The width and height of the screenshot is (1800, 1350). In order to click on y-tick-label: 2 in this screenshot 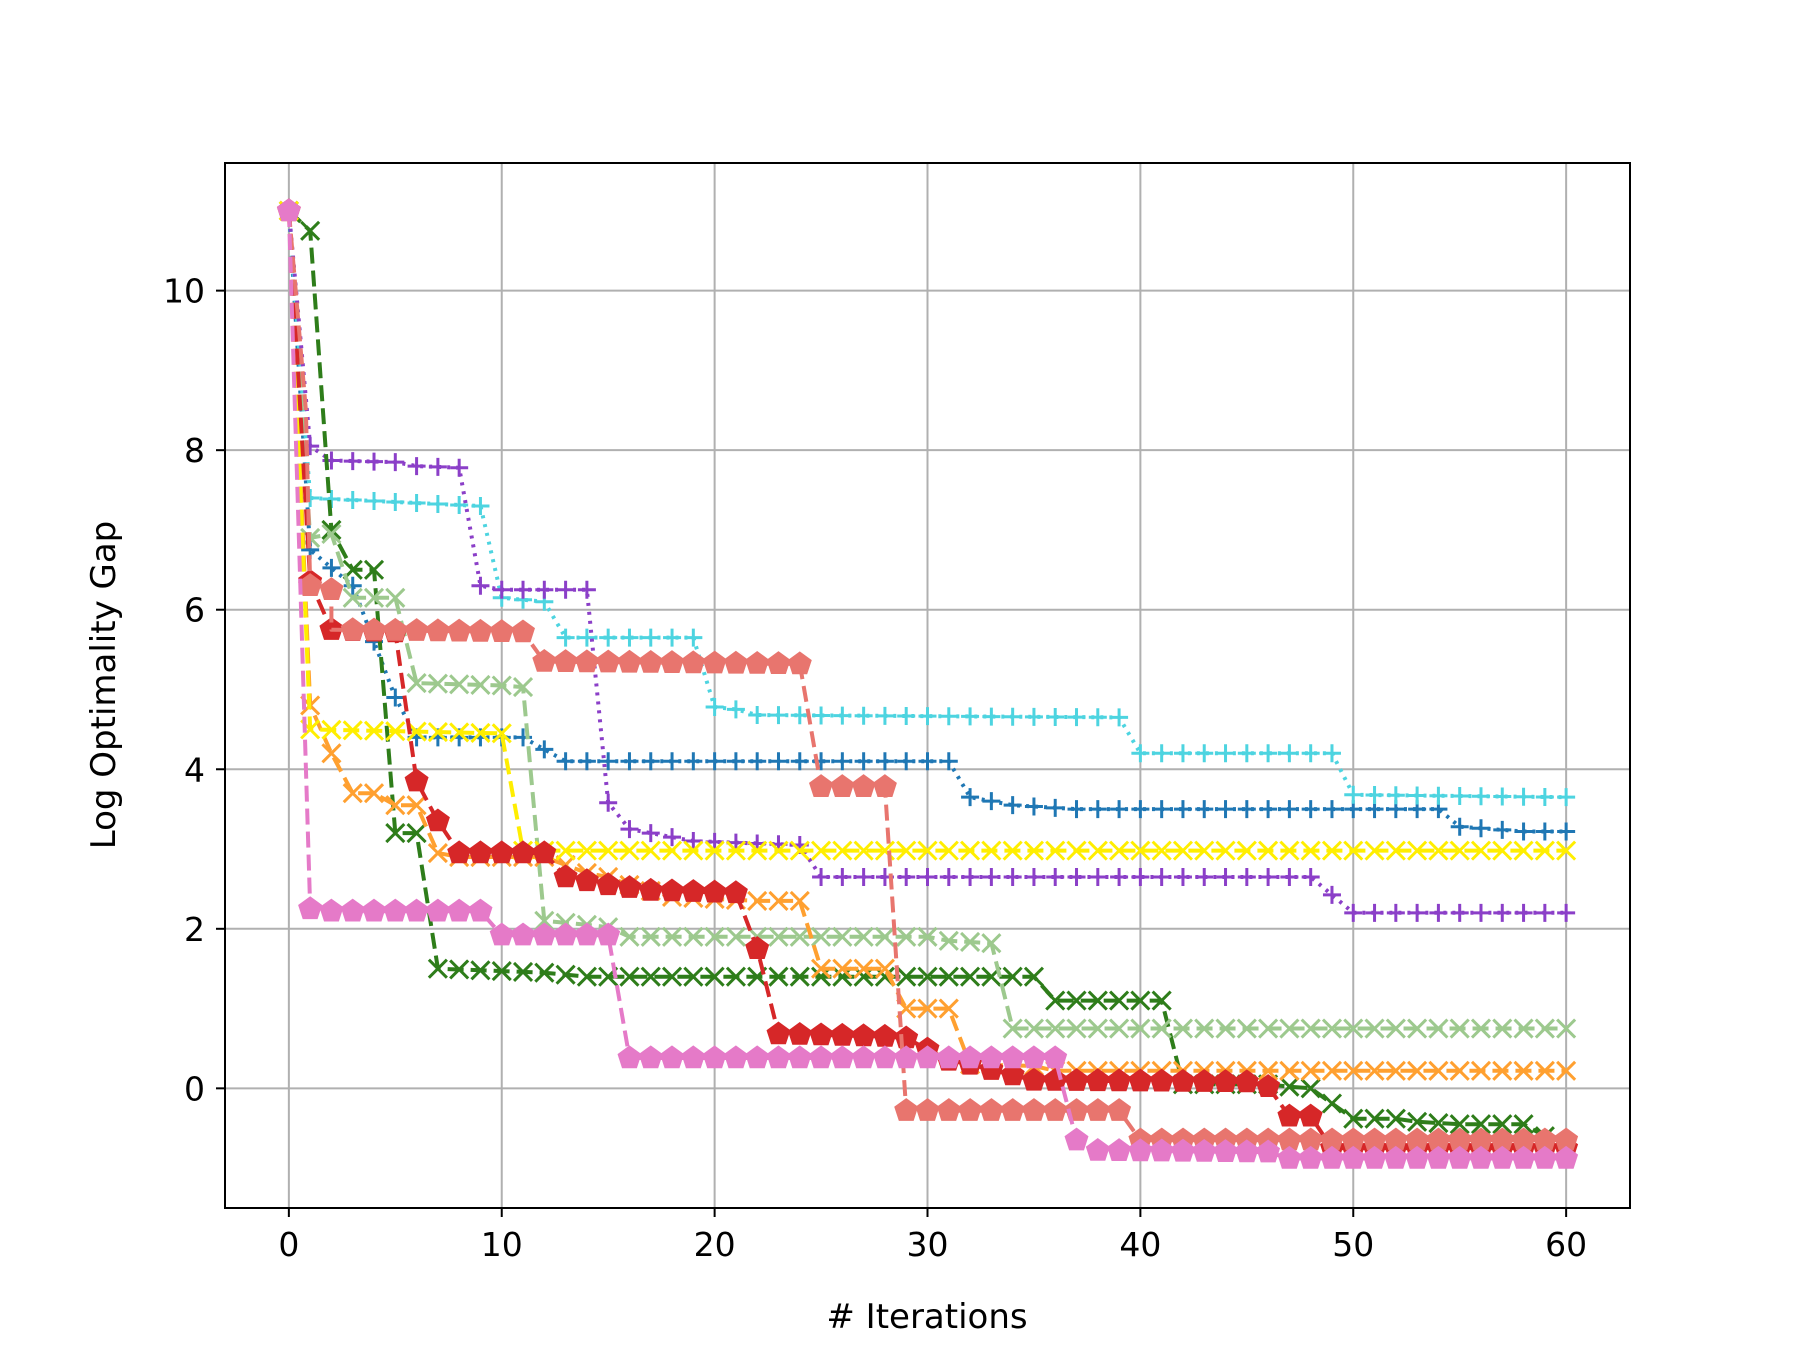, I will do `click(194, 929)`.